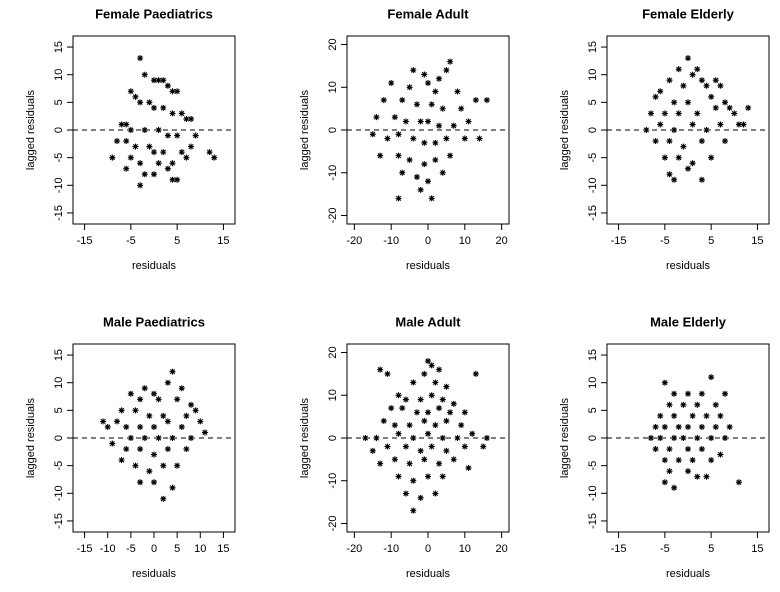 This screenshot has height=592, width=780. I want to click on x-axis-label: residuals, so click(688, 574).